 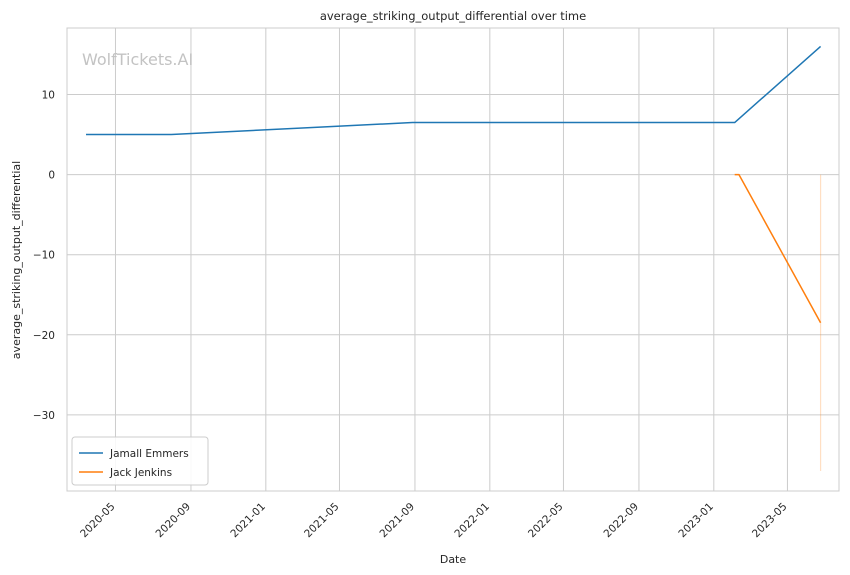 I want to click on legend: Jamall Emmers Jack Jenkins, so click(x=140, y=461).